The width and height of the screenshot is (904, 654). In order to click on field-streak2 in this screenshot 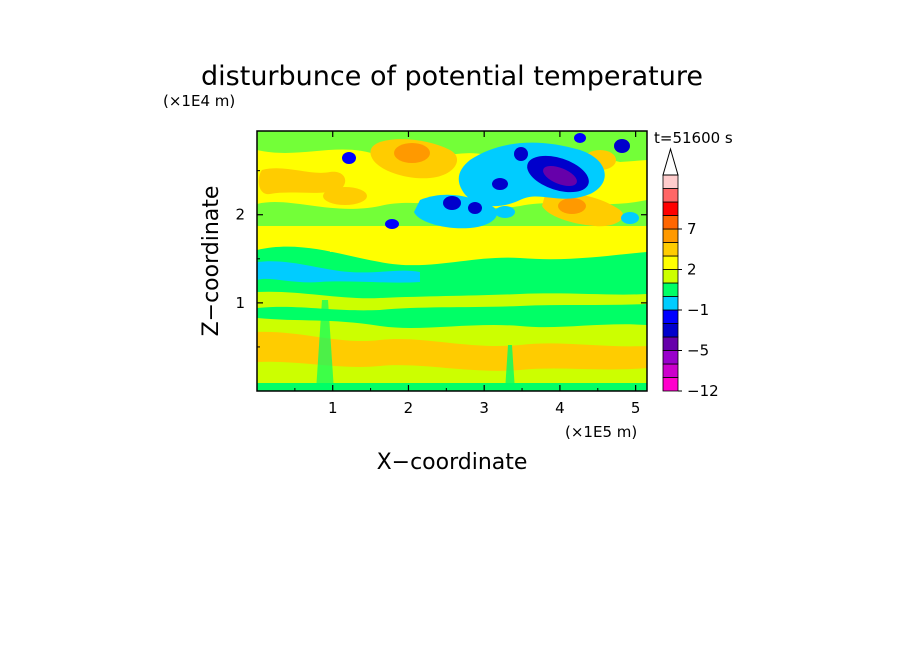, I will do `click(510, 368)`.